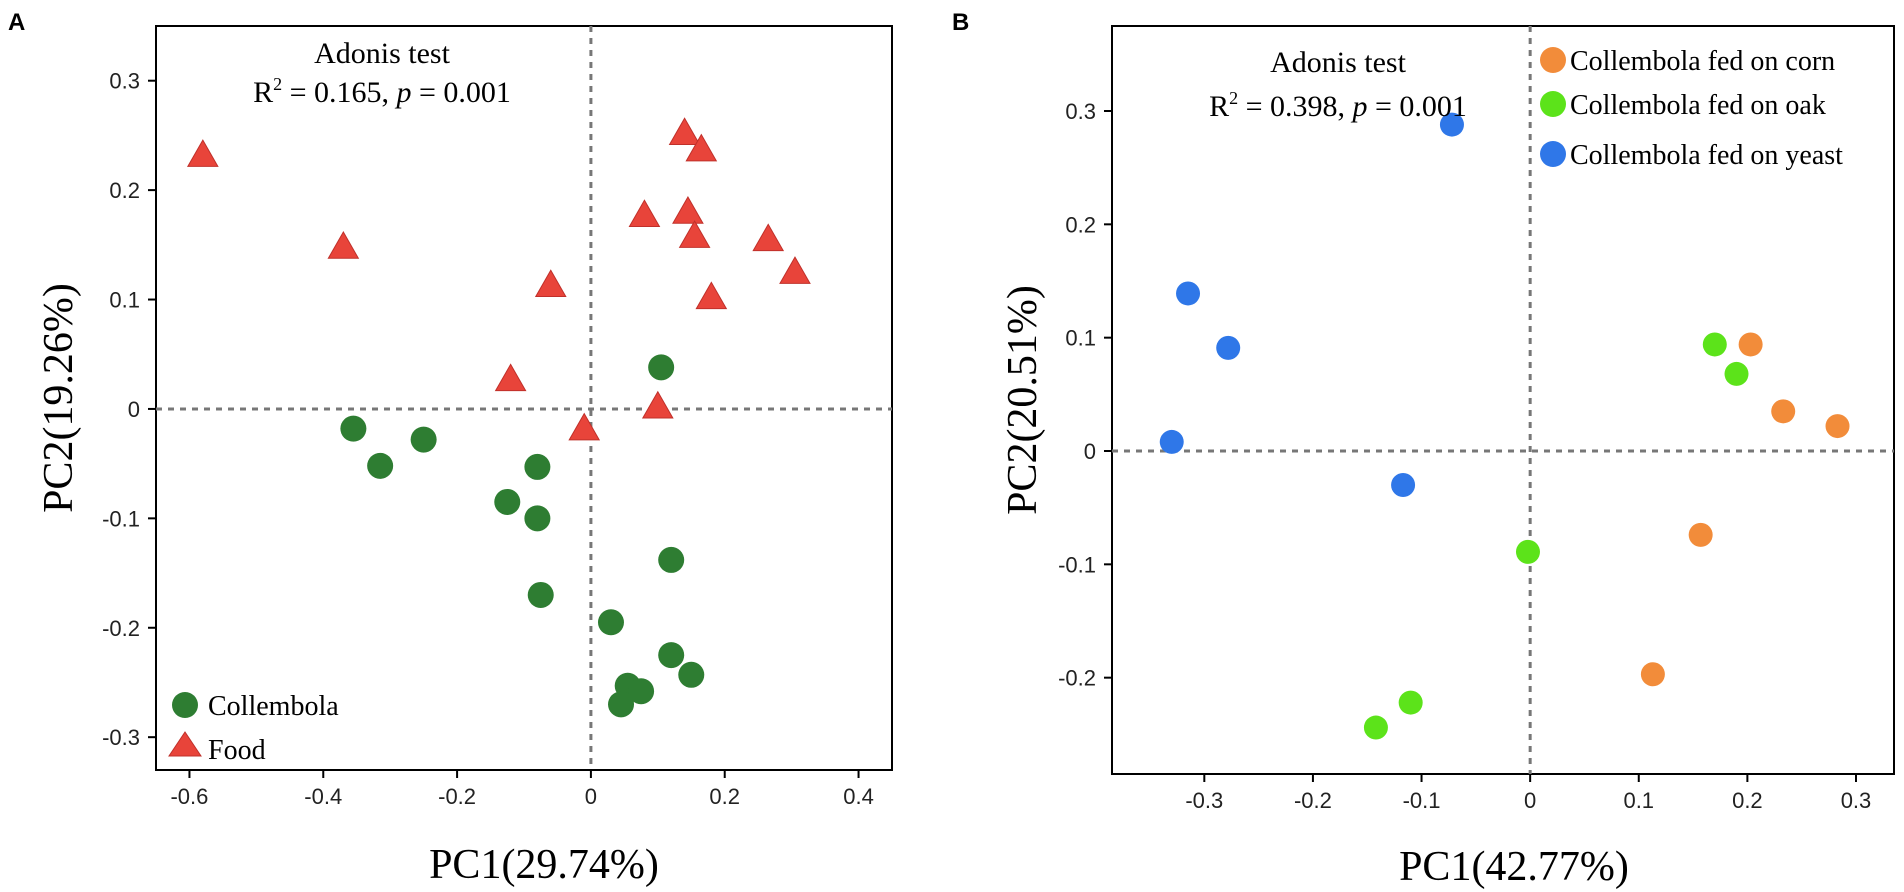 The height and width of the screenshot is (892, 1904). I want to click on r-sup-b: 2, so click(1233, 98).